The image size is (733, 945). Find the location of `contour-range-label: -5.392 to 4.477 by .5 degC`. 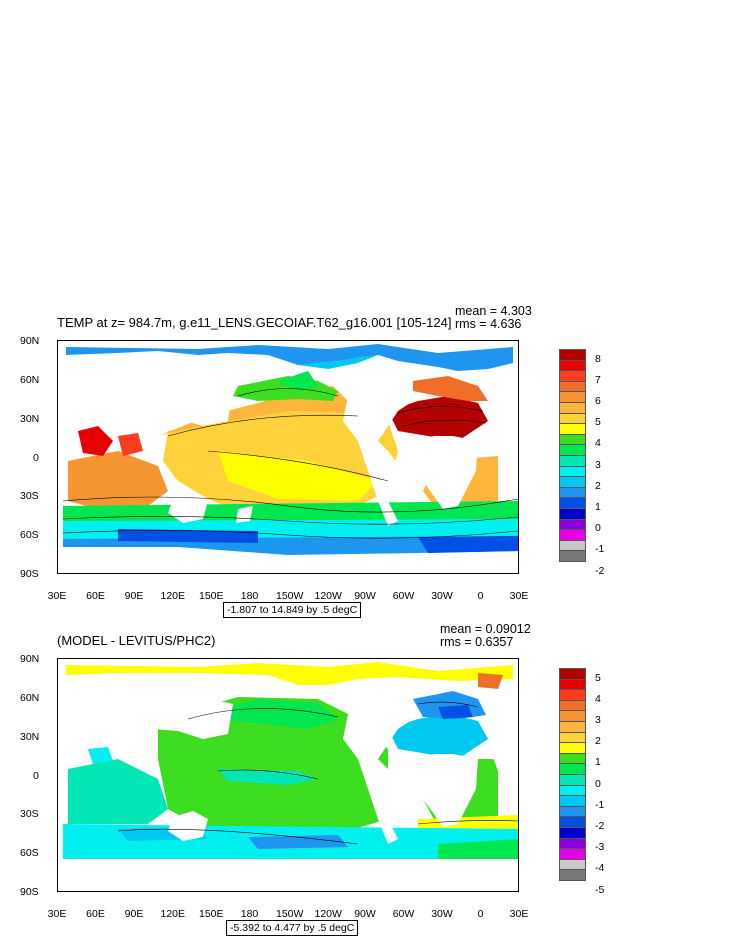

contour-range-label: -5.392 to 4.477 by .5 degC is located at coordinates (292, 928).